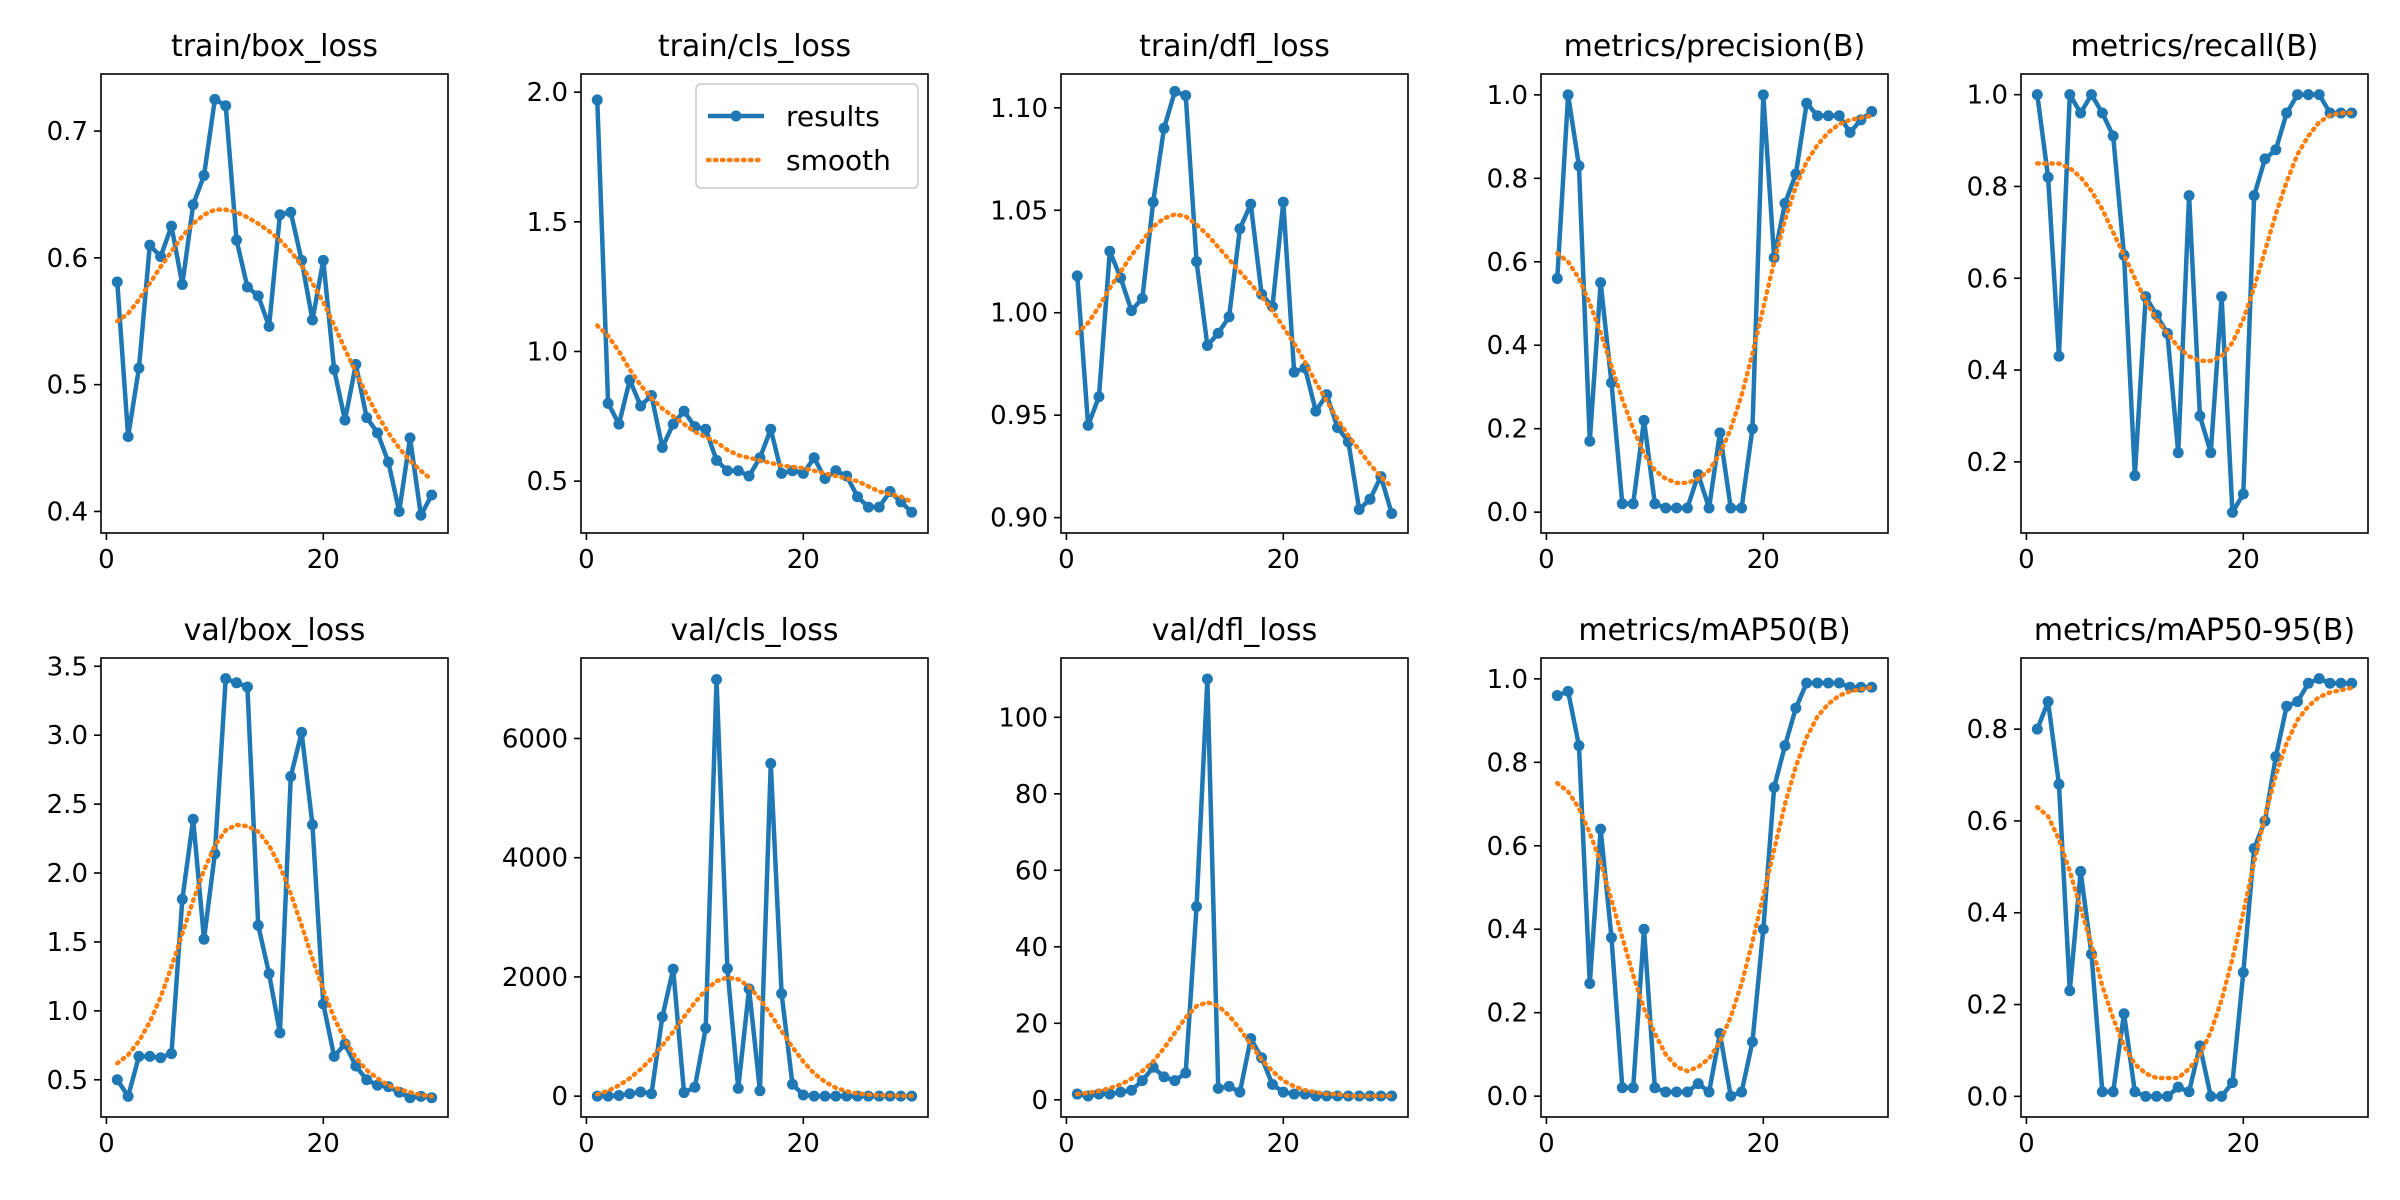 Image resolution: width=2400 pixels, height=1200 pixels. What do you see at coordinates (1715, 46) in the screenshot?
I see `panel-title: metrics/precision(B)` at bounding box center [1715, 46].